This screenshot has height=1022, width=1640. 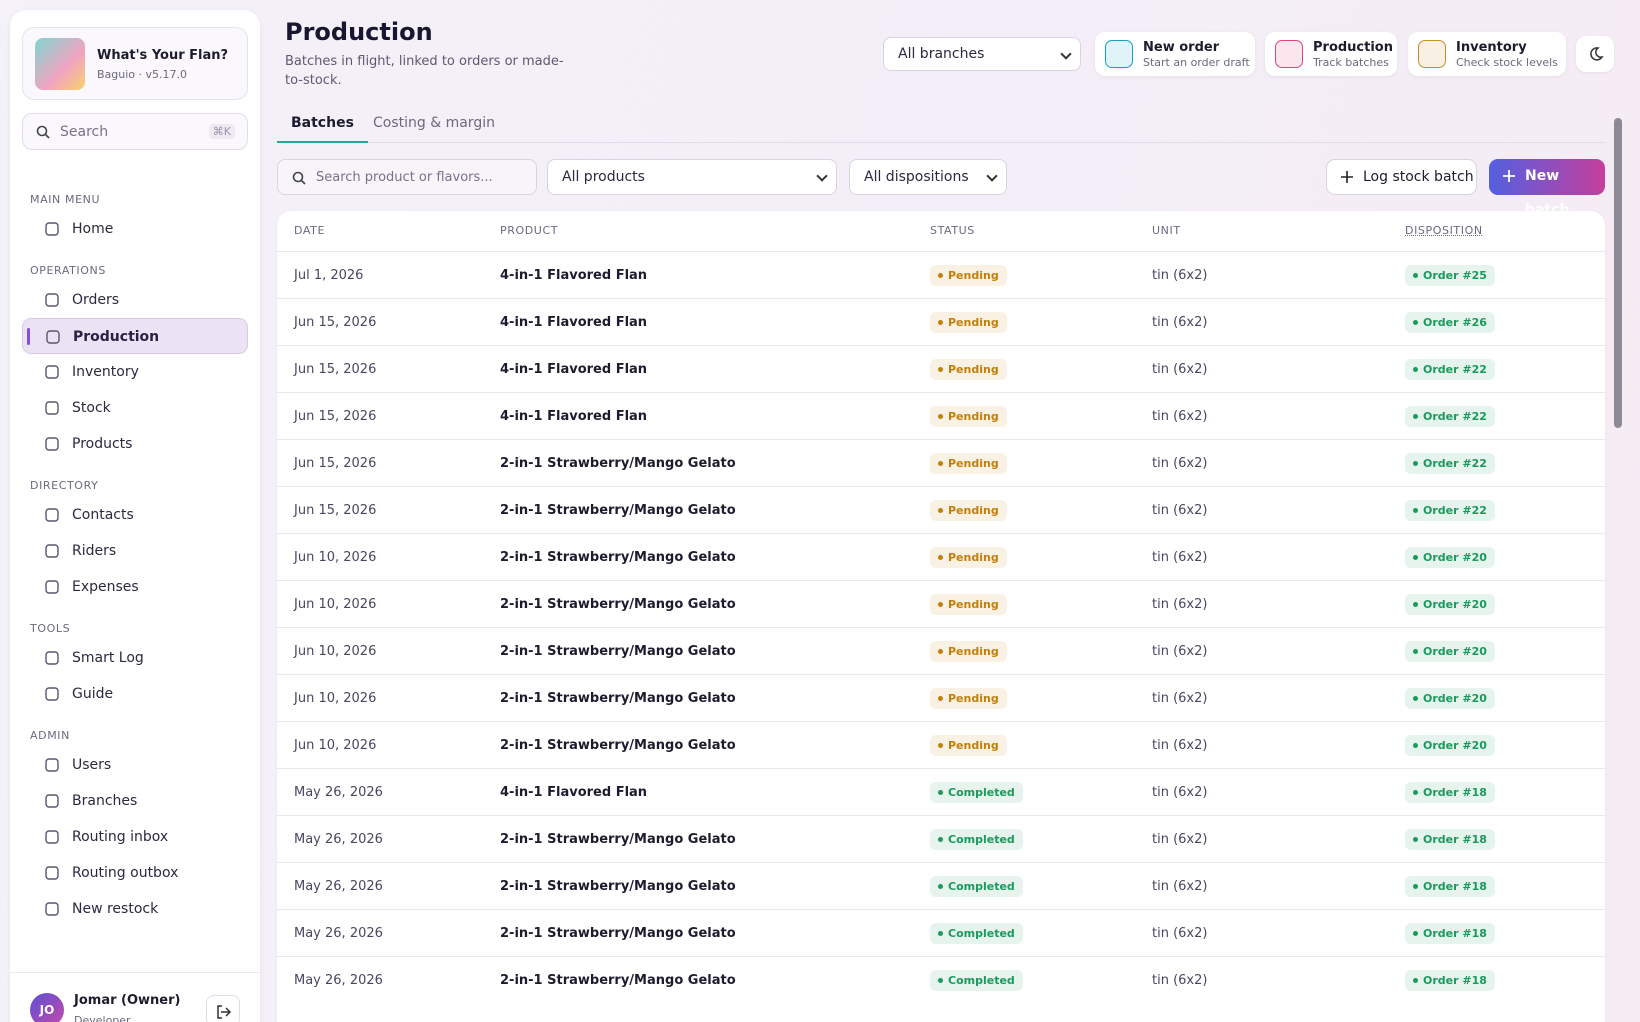 What do you see at coordinates (1491, 47) in the screenshot?
I see `quick-action-title: Inventory` at bounding box center [1491, 47].